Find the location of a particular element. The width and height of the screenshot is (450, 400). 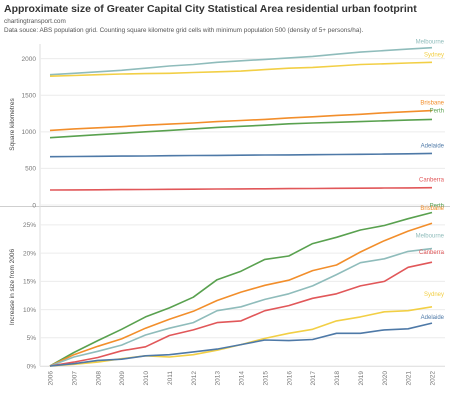

y-tick-label: 1000 is located at coordinates (29, 132).